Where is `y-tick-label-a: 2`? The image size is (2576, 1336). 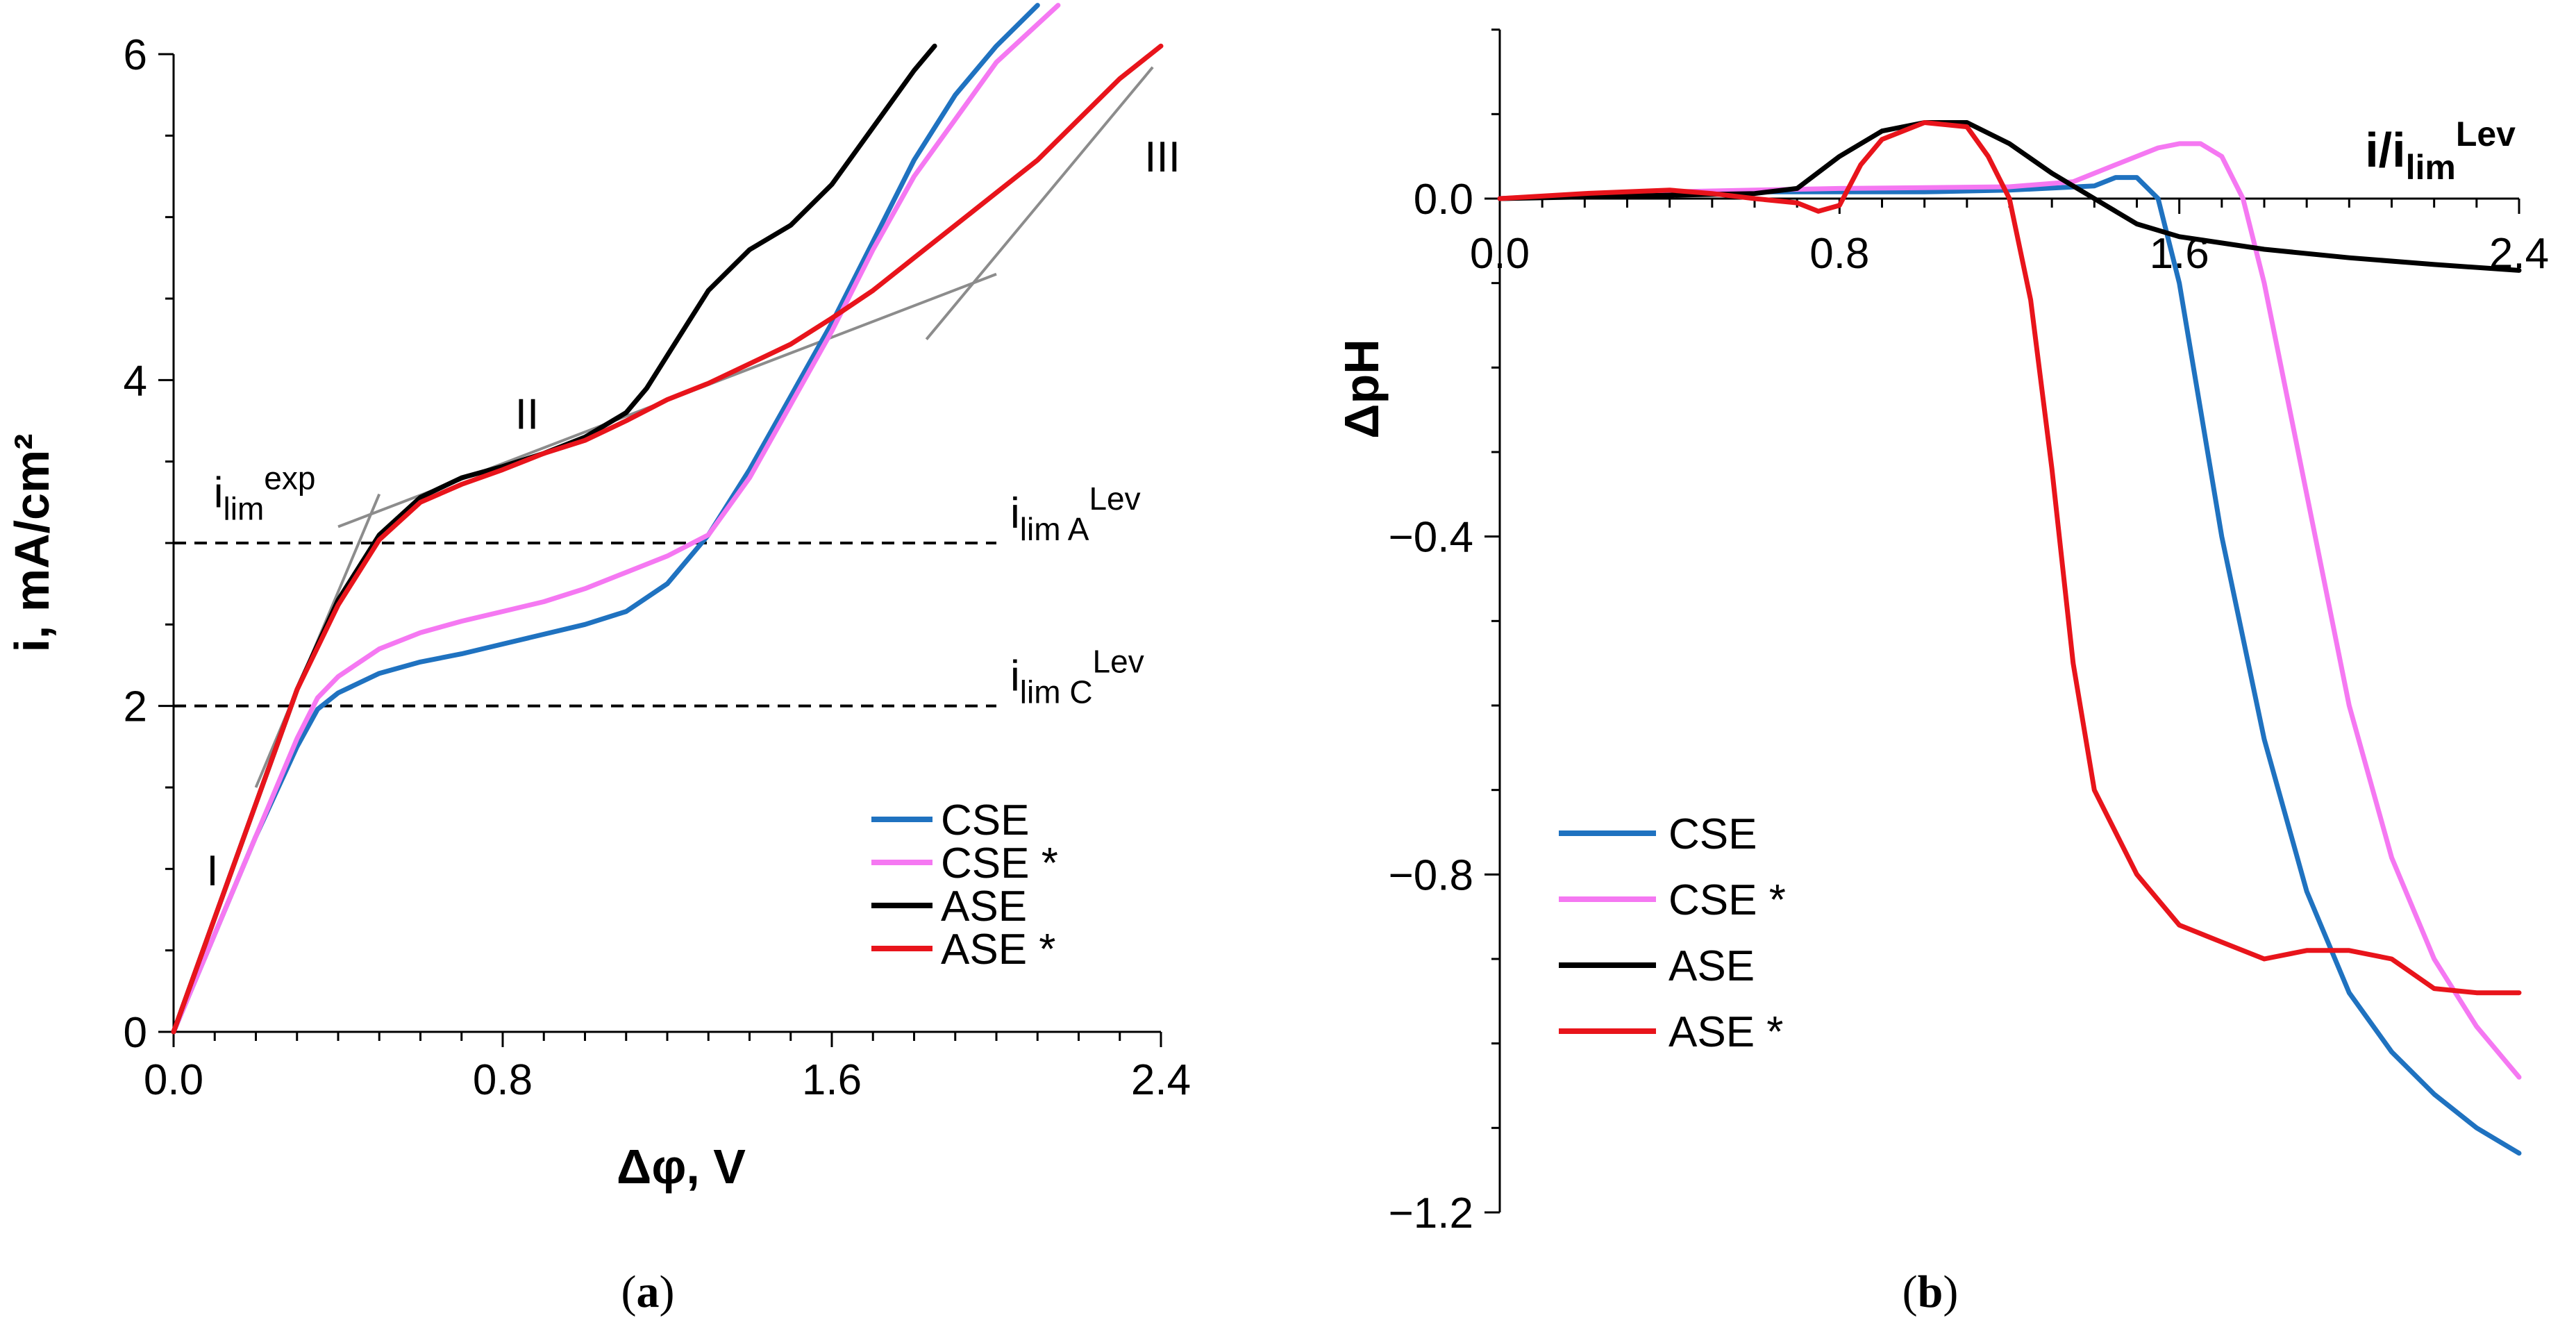 y-tick-label-a: 2 is located at coordinates (135, 707).